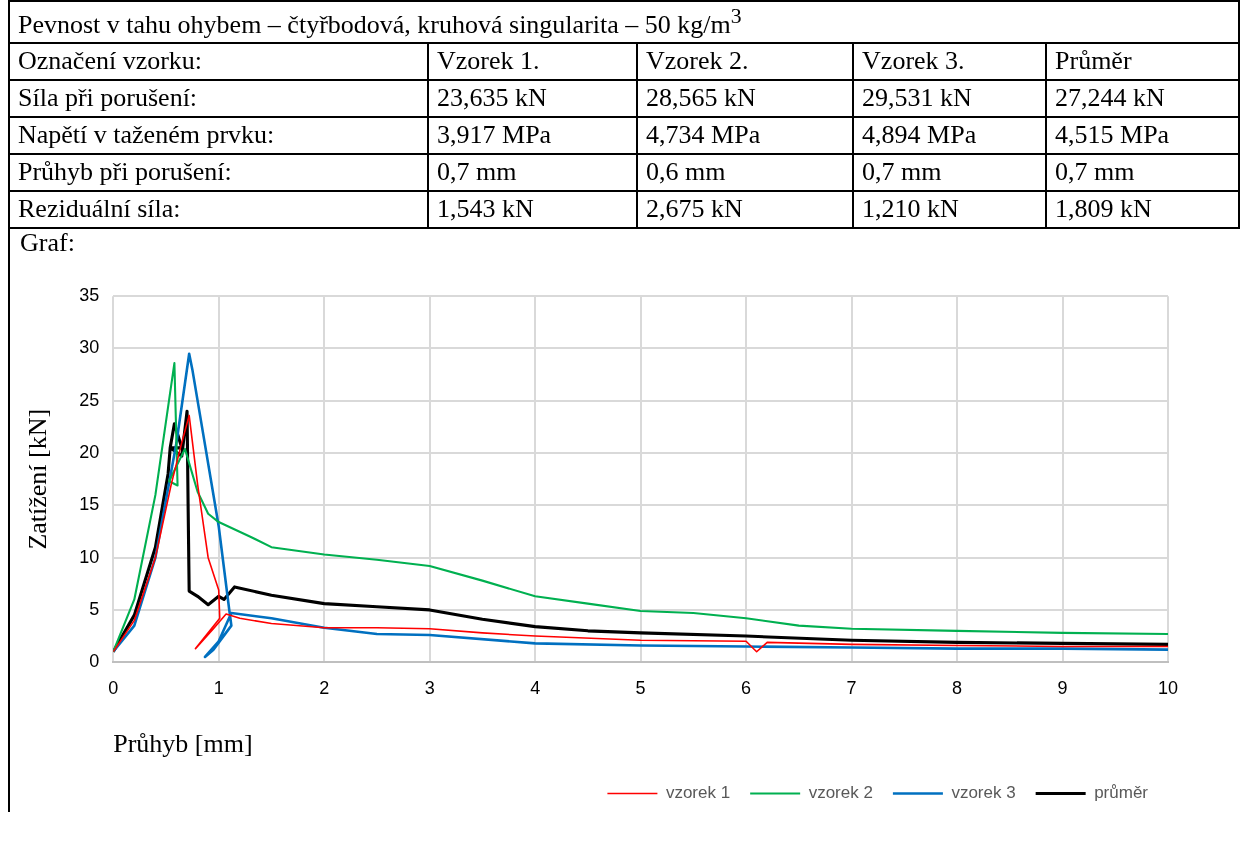 The width and height of the screenshot is (1242, 841). What do you see at coordinates (851, 687) in the screenshot?
I see `x-tick-label: 7` at bounding box center [851, 687].